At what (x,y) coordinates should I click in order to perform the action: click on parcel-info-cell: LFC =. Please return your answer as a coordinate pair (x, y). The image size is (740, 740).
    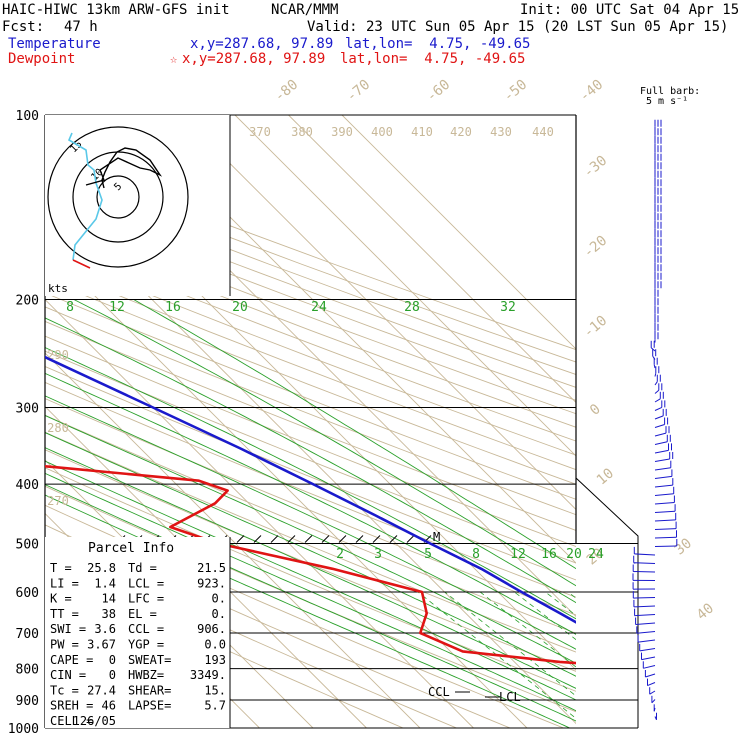
    Looking at the image, I should click on (146, 599).